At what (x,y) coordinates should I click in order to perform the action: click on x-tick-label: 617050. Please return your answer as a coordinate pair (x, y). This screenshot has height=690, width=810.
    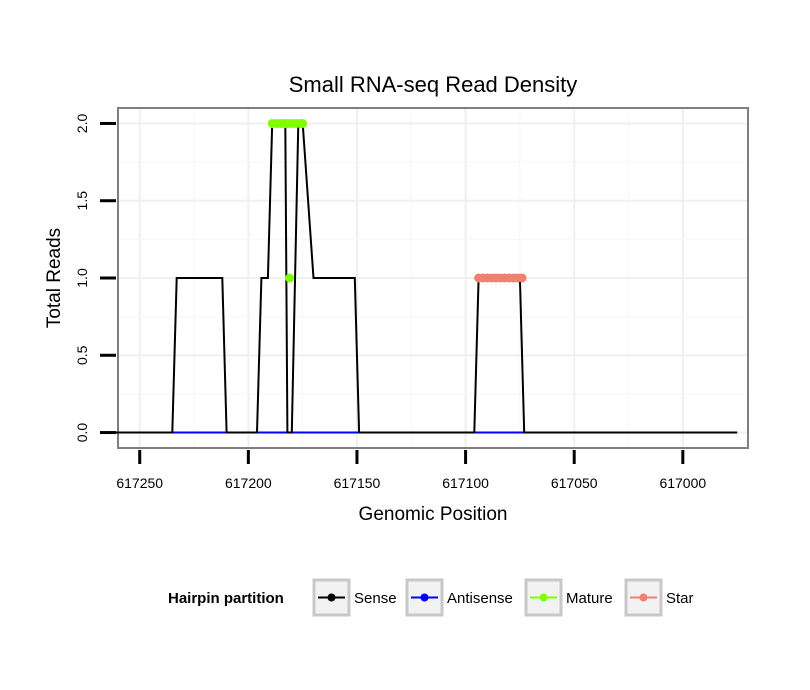
    Looking at the image, I should click on (574, 483).